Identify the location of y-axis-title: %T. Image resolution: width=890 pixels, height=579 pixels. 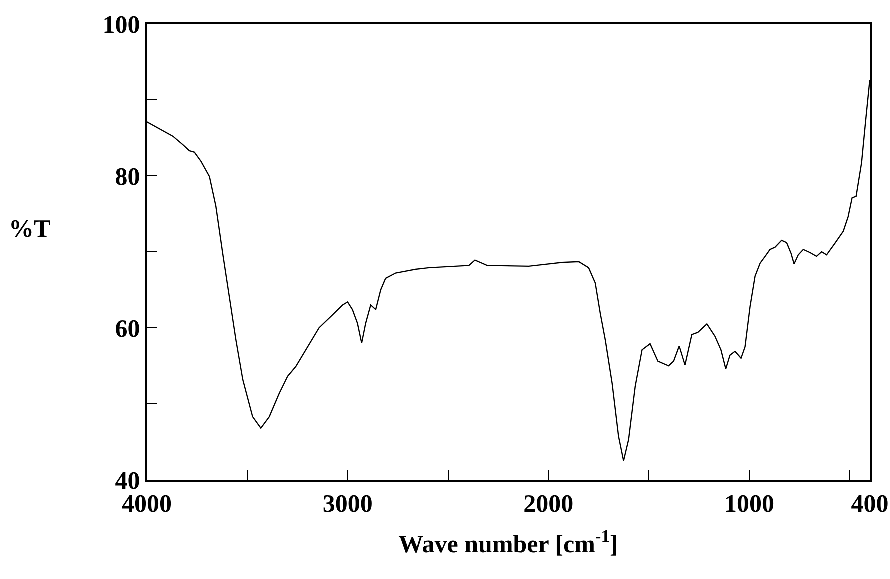
(30, 229).